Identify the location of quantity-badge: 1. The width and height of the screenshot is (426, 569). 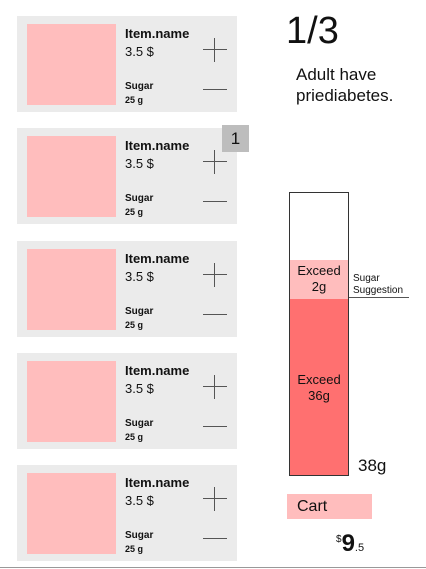
(235, 138).